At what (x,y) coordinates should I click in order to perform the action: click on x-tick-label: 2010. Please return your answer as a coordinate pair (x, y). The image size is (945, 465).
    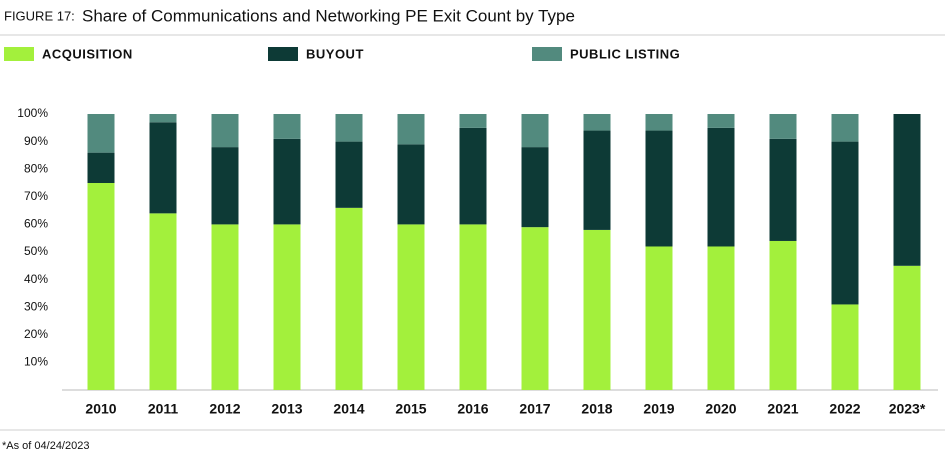
    Looking at the image, I should click on (100, 409).